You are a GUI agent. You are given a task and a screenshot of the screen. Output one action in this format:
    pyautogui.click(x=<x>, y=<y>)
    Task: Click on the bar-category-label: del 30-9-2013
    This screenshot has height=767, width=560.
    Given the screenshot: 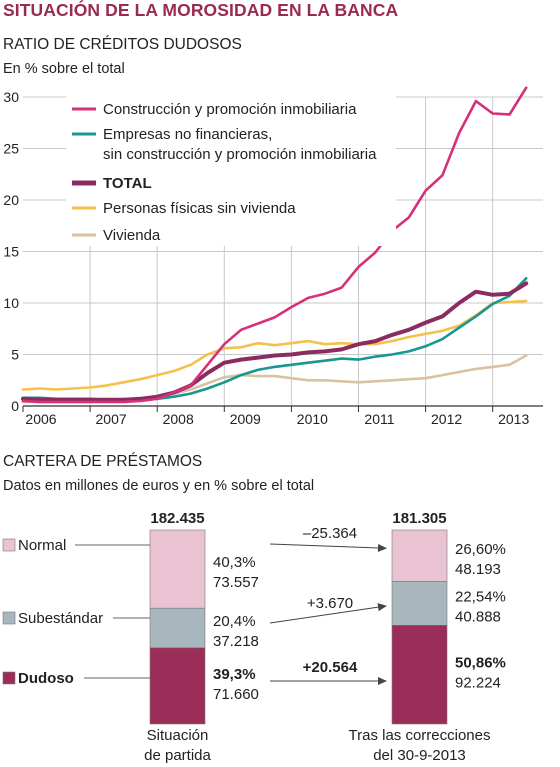 What is the action you would take?
    pyautogui.click(x=419, y=755)
    